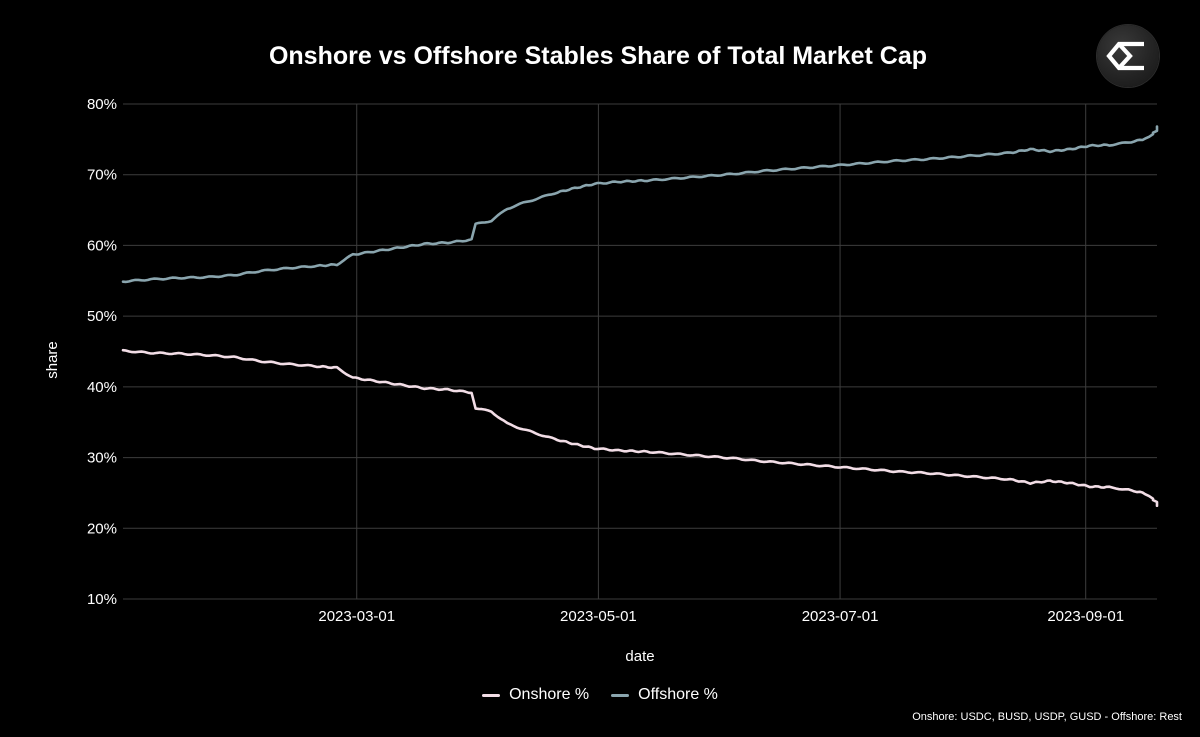  Describe the element at coordinates (598, 616) in the screenshot. I see `x-tick-label: 2023-05-01` at that location.